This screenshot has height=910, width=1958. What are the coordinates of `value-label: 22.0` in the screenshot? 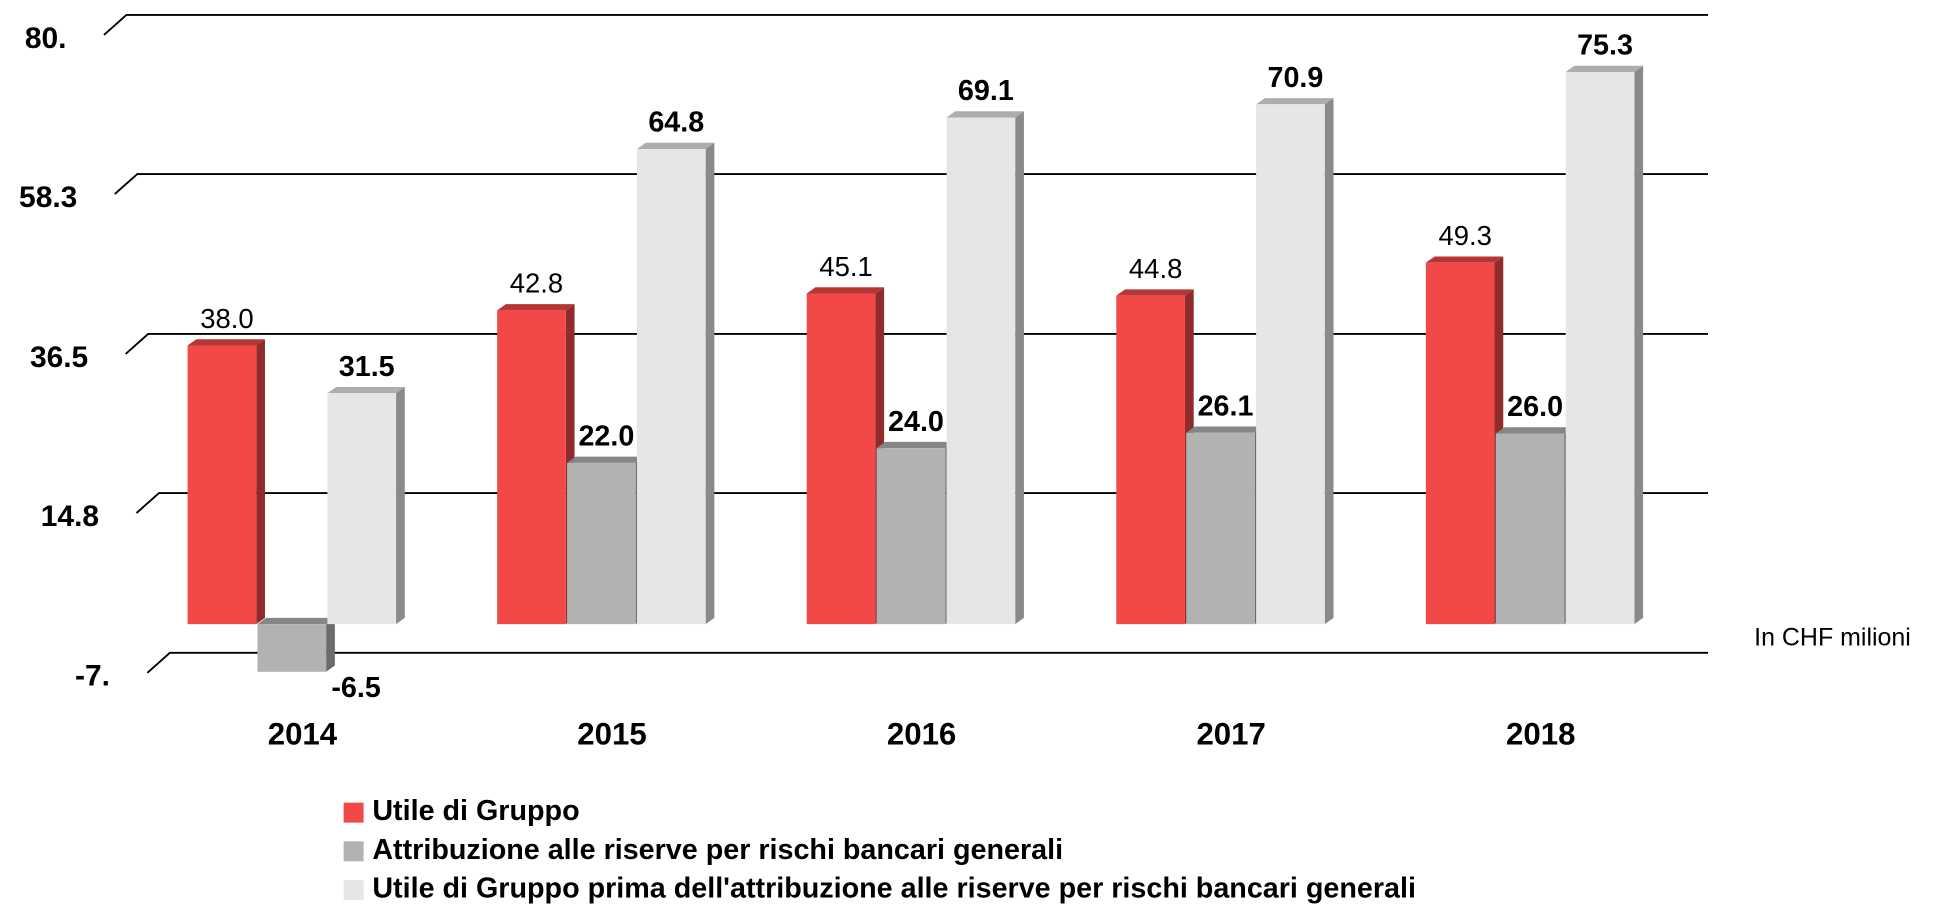 It's located at (606, 436).